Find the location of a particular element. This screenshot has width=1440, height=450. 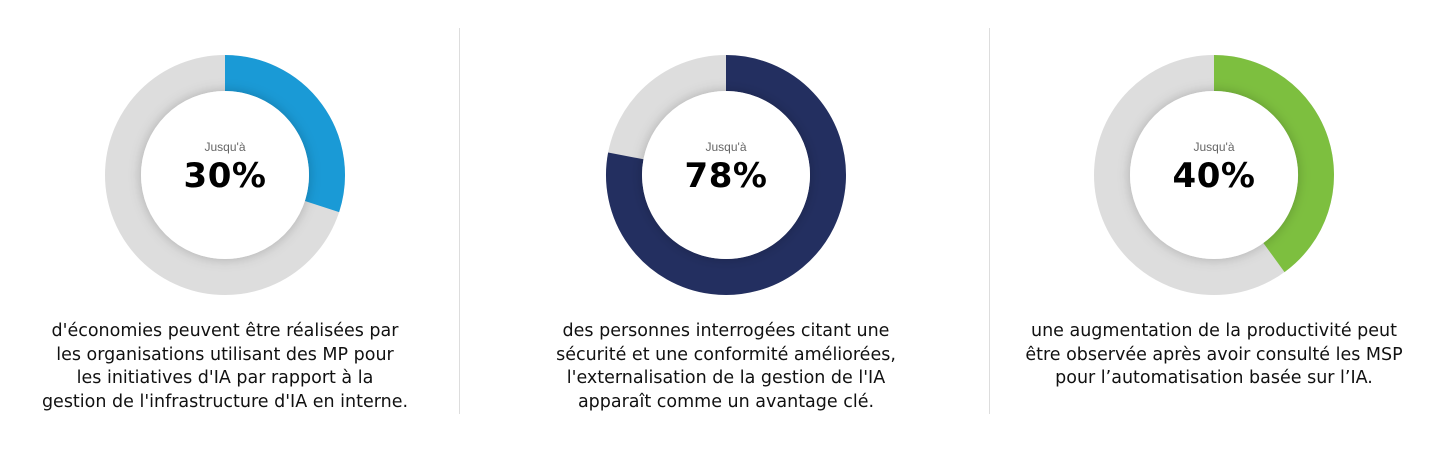

donut-prefix-1: Jusqu'à is located at coordinates (225, 147).